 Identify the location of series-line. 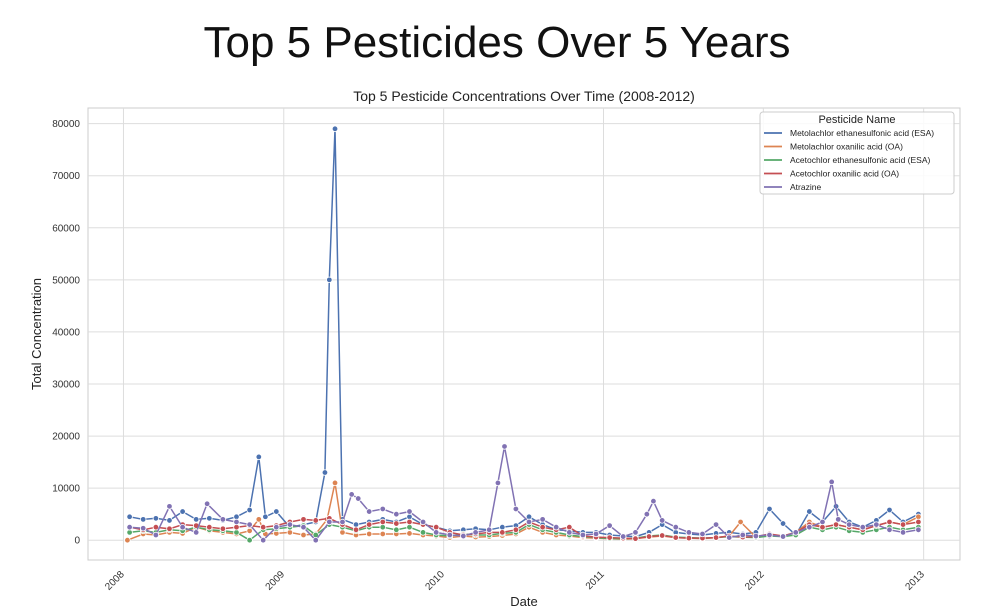
(524, 494).